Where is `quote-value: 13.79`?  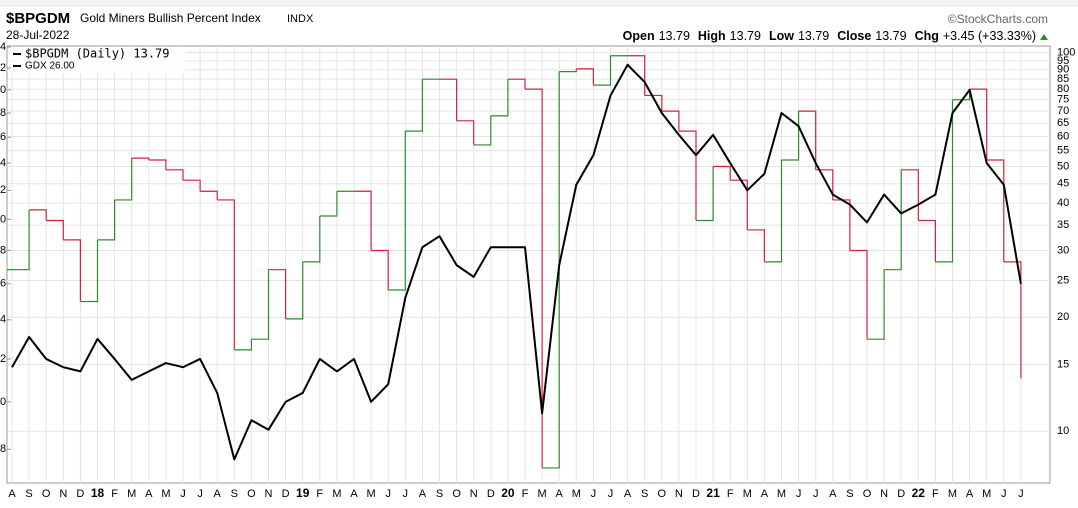 quote-value: 13.79 is located at coordinates (813, 36).